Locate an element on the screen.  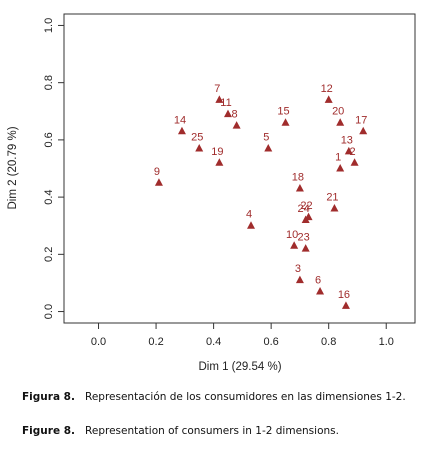
point-label: 10 is located at coordinates (292, 235).